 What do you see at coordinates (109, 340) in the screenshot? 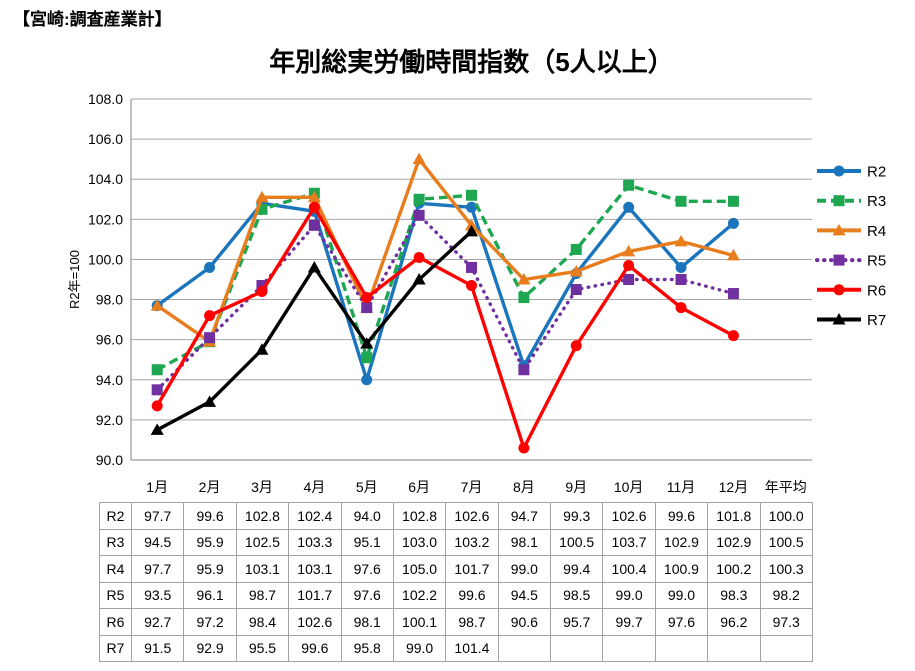
I see `y-tick-label: 96.0` at bounding box center [109, 340].